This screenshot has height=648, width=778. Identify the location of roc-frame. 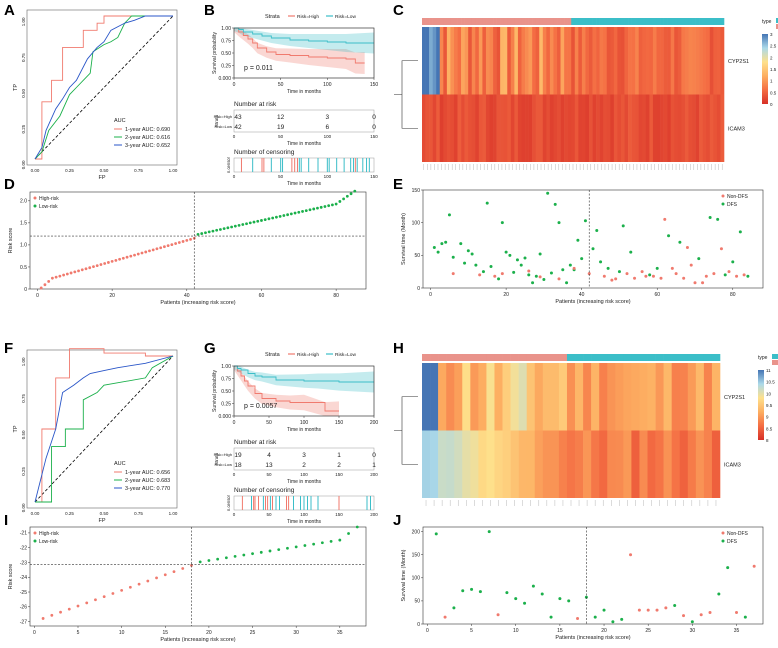
(102, 87).